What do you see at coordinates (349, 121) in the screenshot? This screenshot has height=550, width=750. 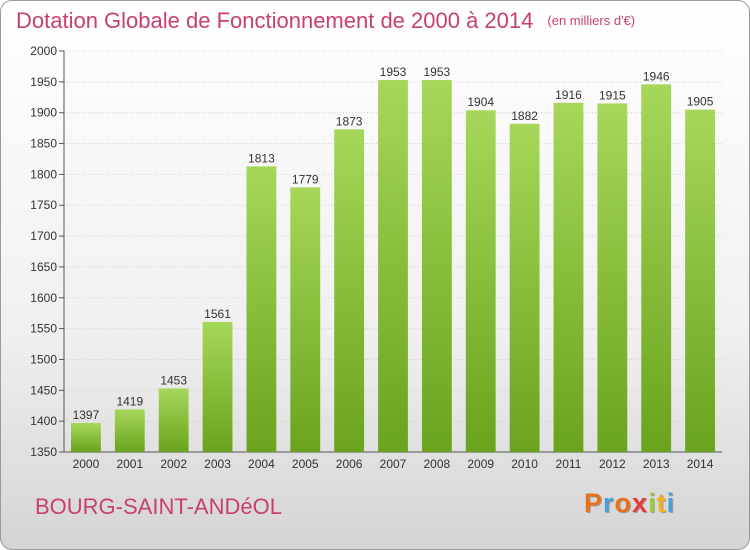 I see `bar-value-label: 1873` at bounding box center [349, 121].